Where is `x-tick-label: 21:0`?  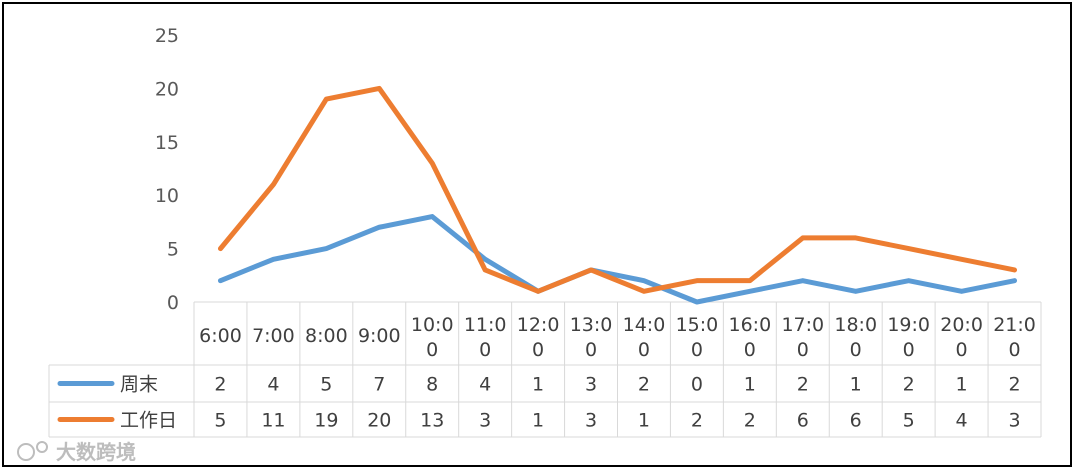
x-tick-label: 21:0 is located at coordinates (1014, 325).